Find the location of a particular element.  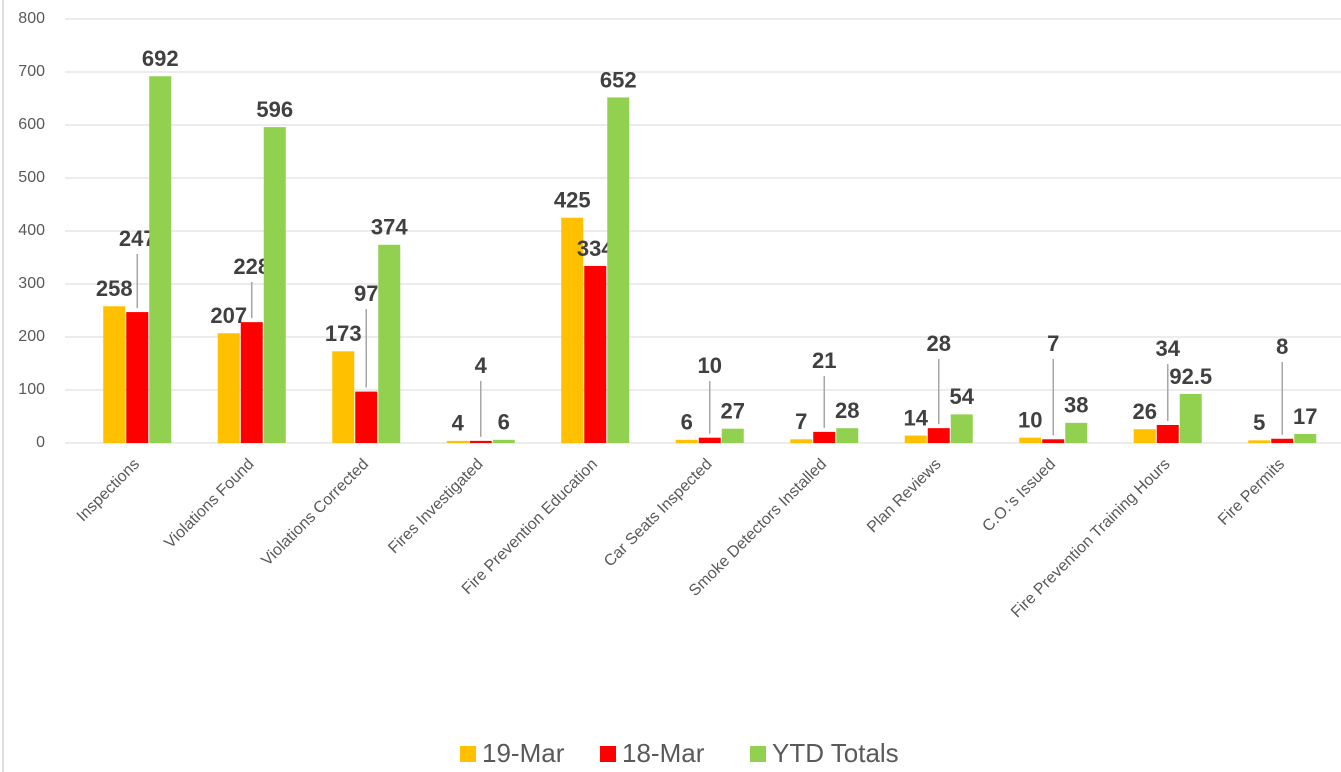

x-tick-label: Fire Permits is located at coordinates (1251, 492).